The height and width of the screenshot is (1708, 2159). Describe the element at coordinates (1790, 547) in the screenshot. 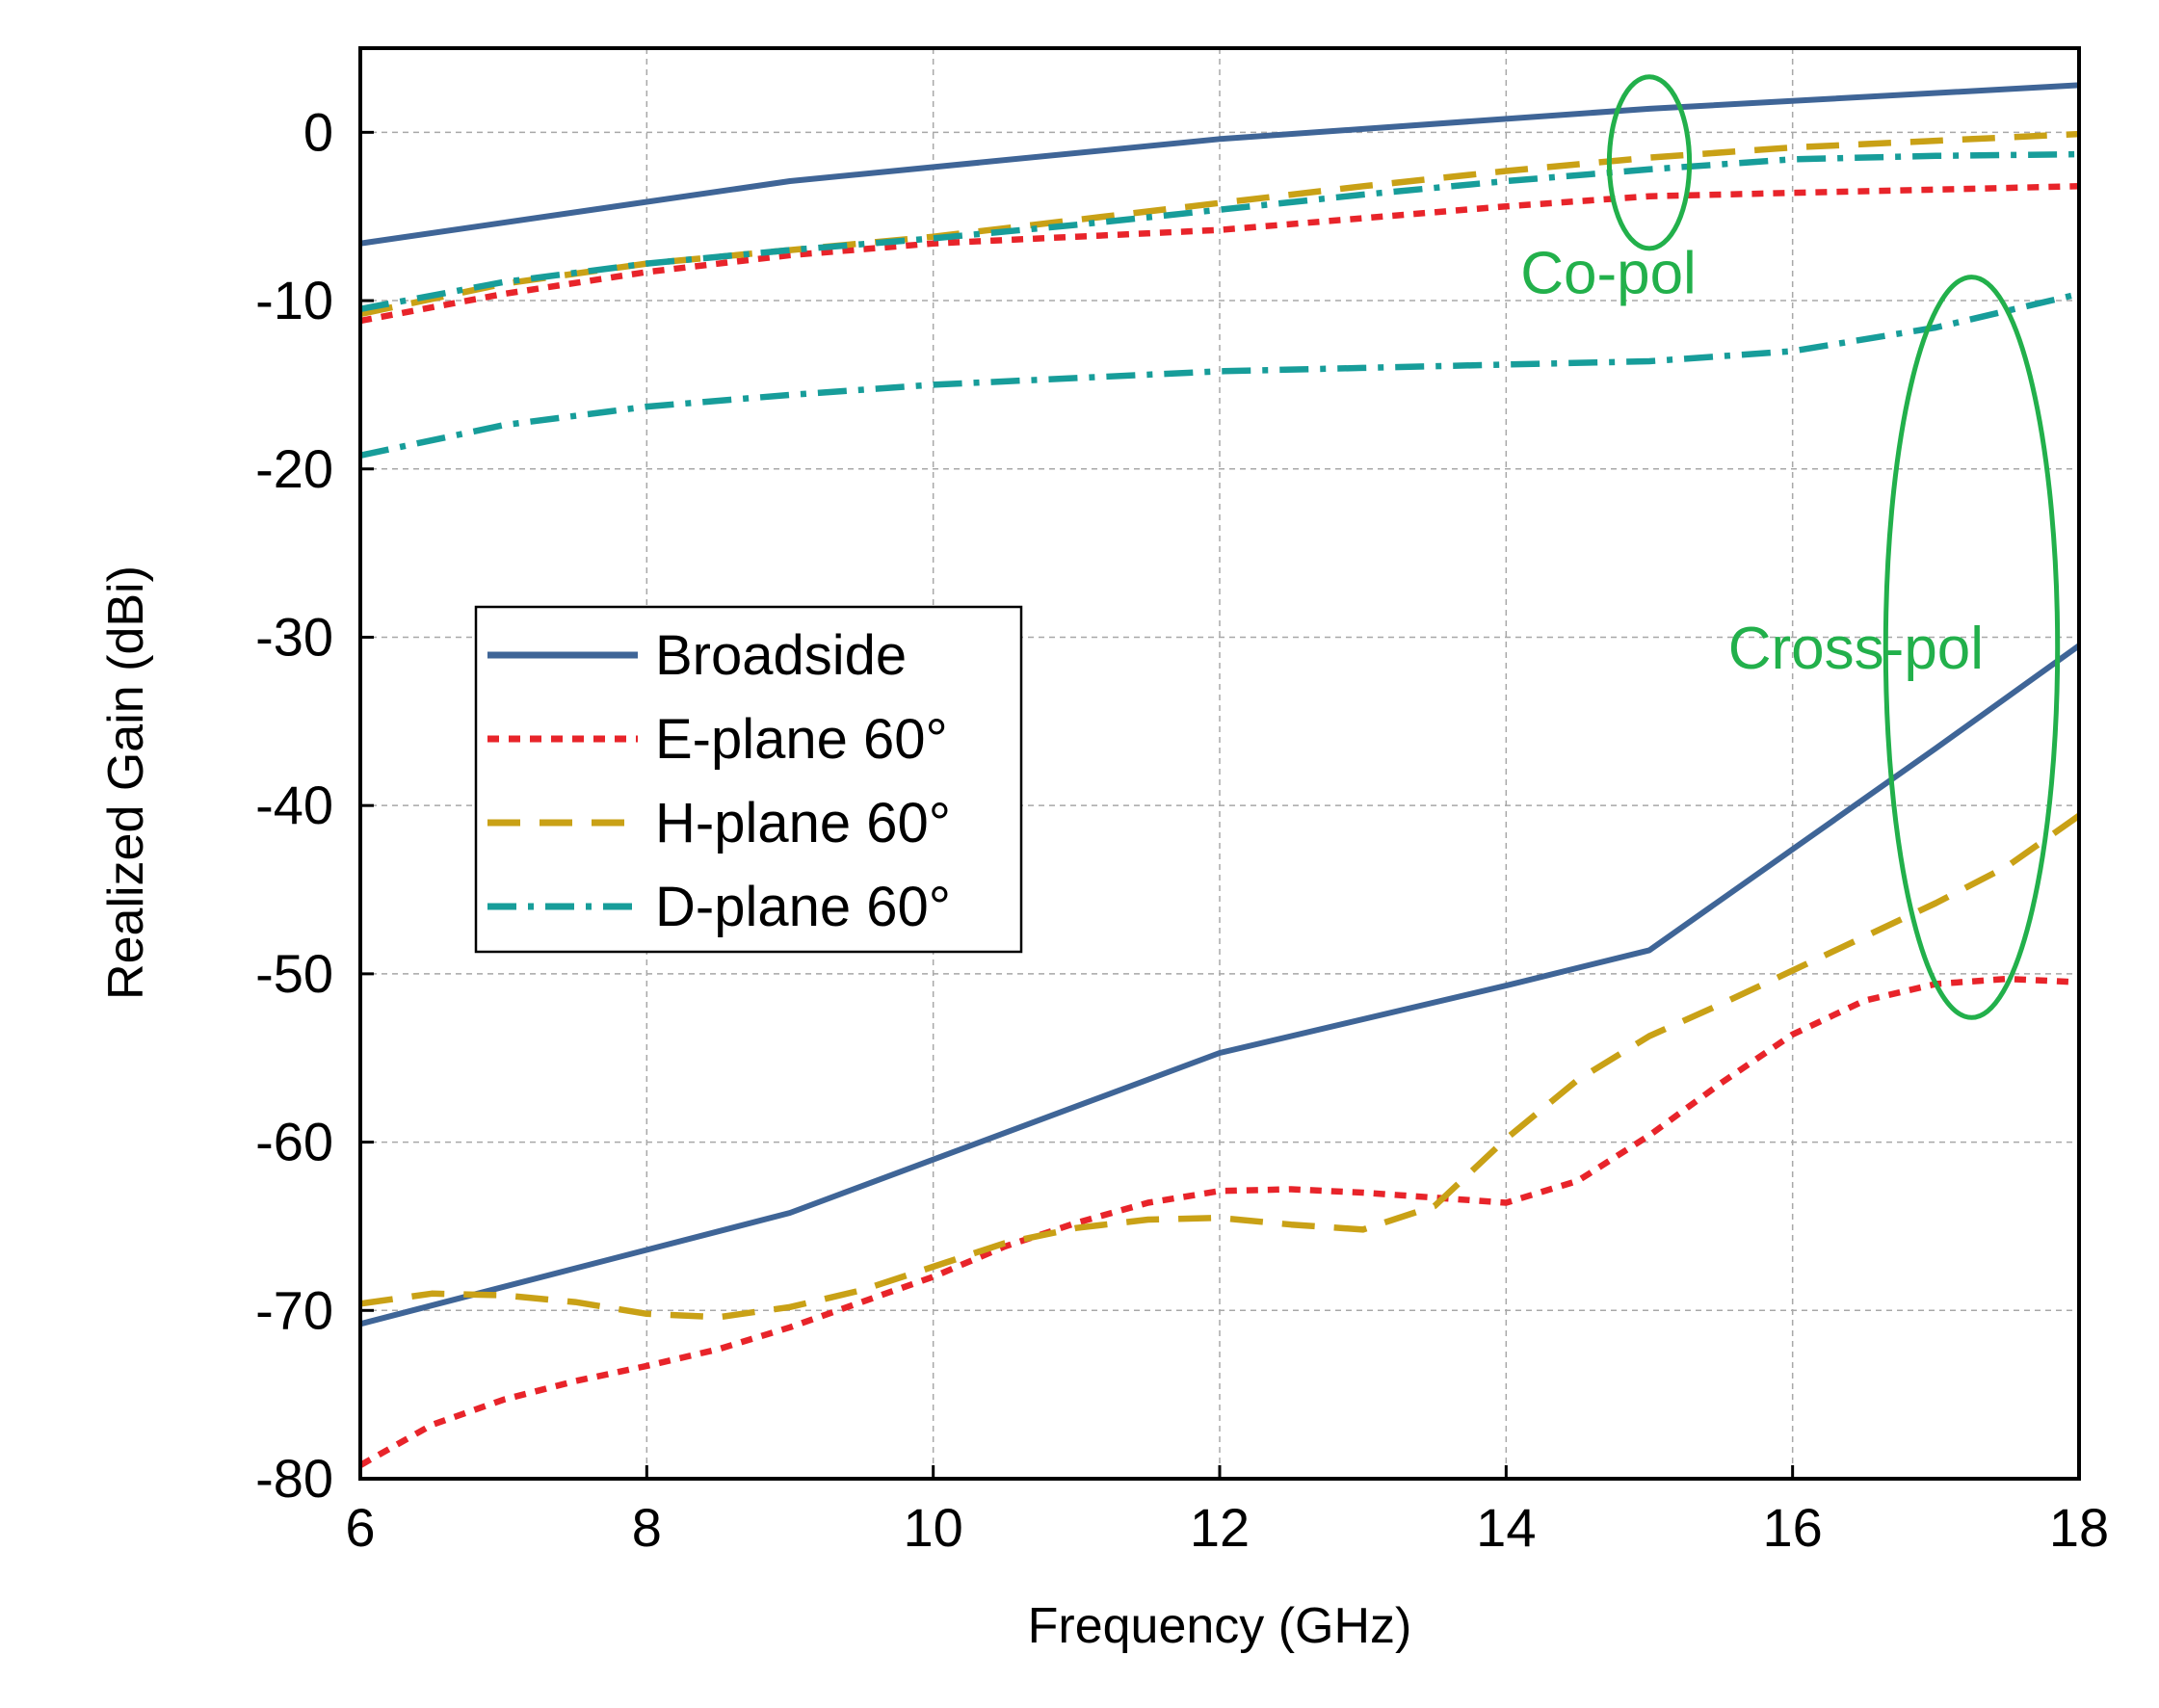

I see `annotation-layer: Co-pol Cross-pol` at that location.